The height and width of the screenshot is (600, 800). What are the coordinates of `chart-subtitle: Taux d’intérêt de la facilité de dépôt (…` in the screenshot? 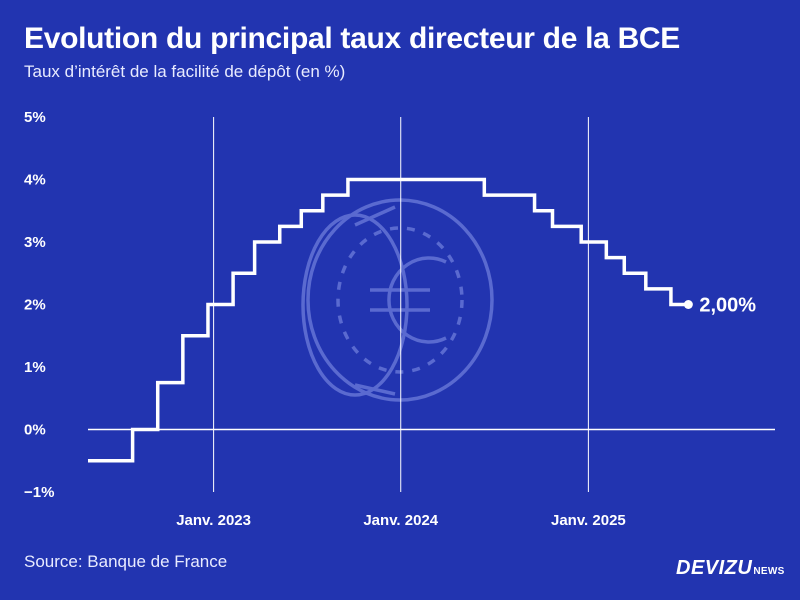 It's located at (185, 71).